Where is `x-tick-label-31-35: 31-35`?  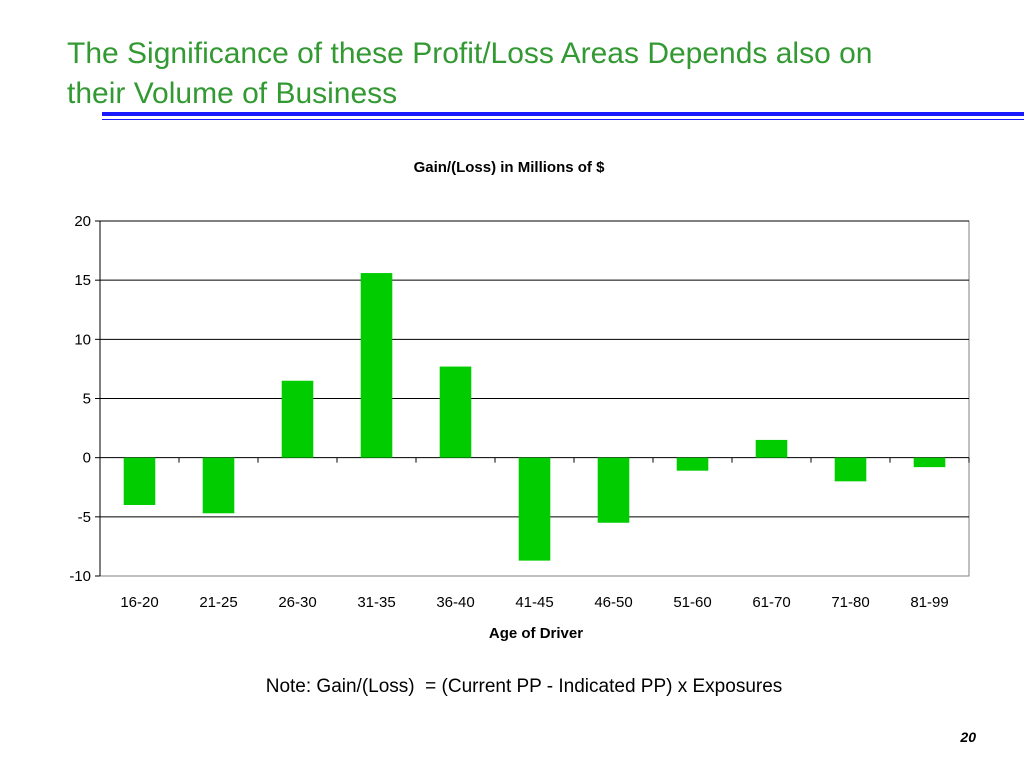 x-tick-label-31-35: 31-35 is located at coordinates (376, 602).